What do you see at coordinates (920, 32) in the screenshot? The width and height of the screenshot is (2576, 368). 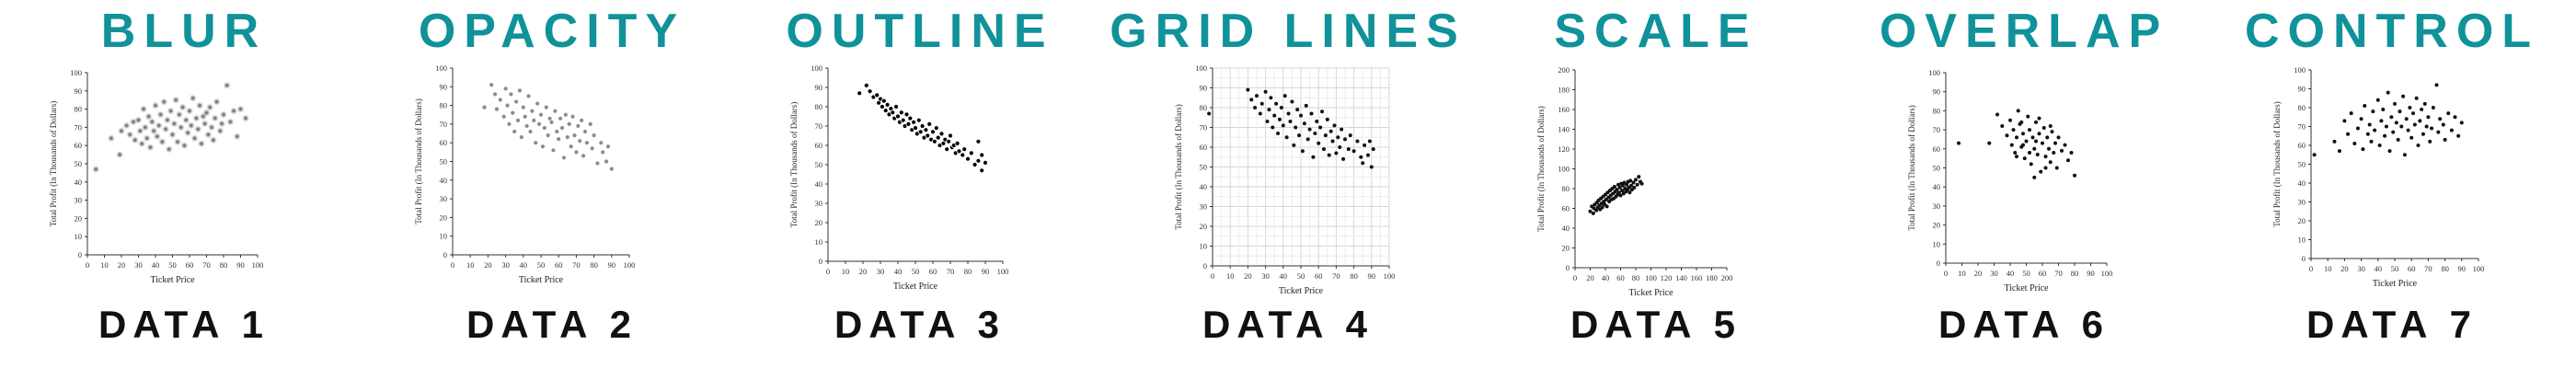 I see `technique-title: OUTLINE` at bounding box center [920, 32].